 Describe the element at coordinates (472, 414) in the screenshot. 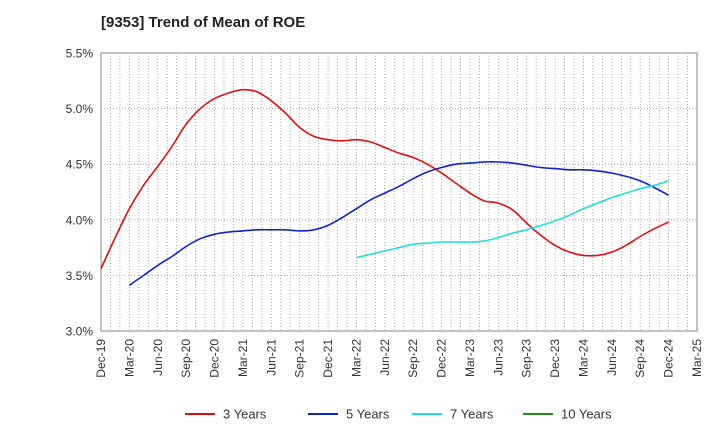

I see `legend-label: 7 Years` at that location.